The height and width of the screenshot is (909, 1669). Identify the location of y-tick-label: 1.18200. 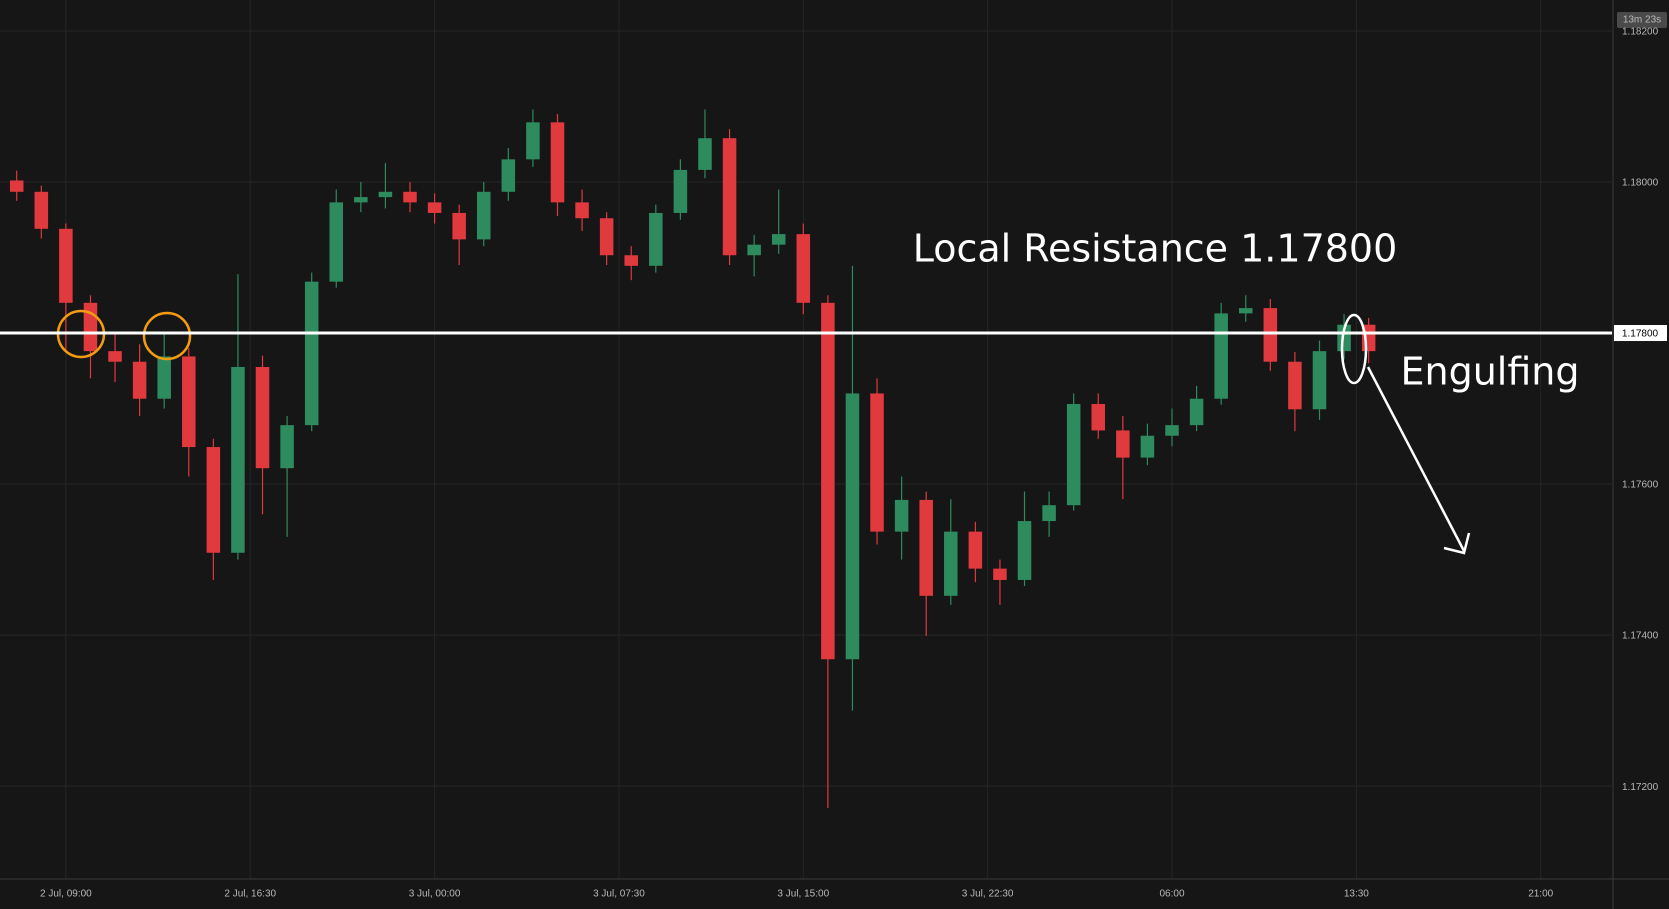
(1640, 32).